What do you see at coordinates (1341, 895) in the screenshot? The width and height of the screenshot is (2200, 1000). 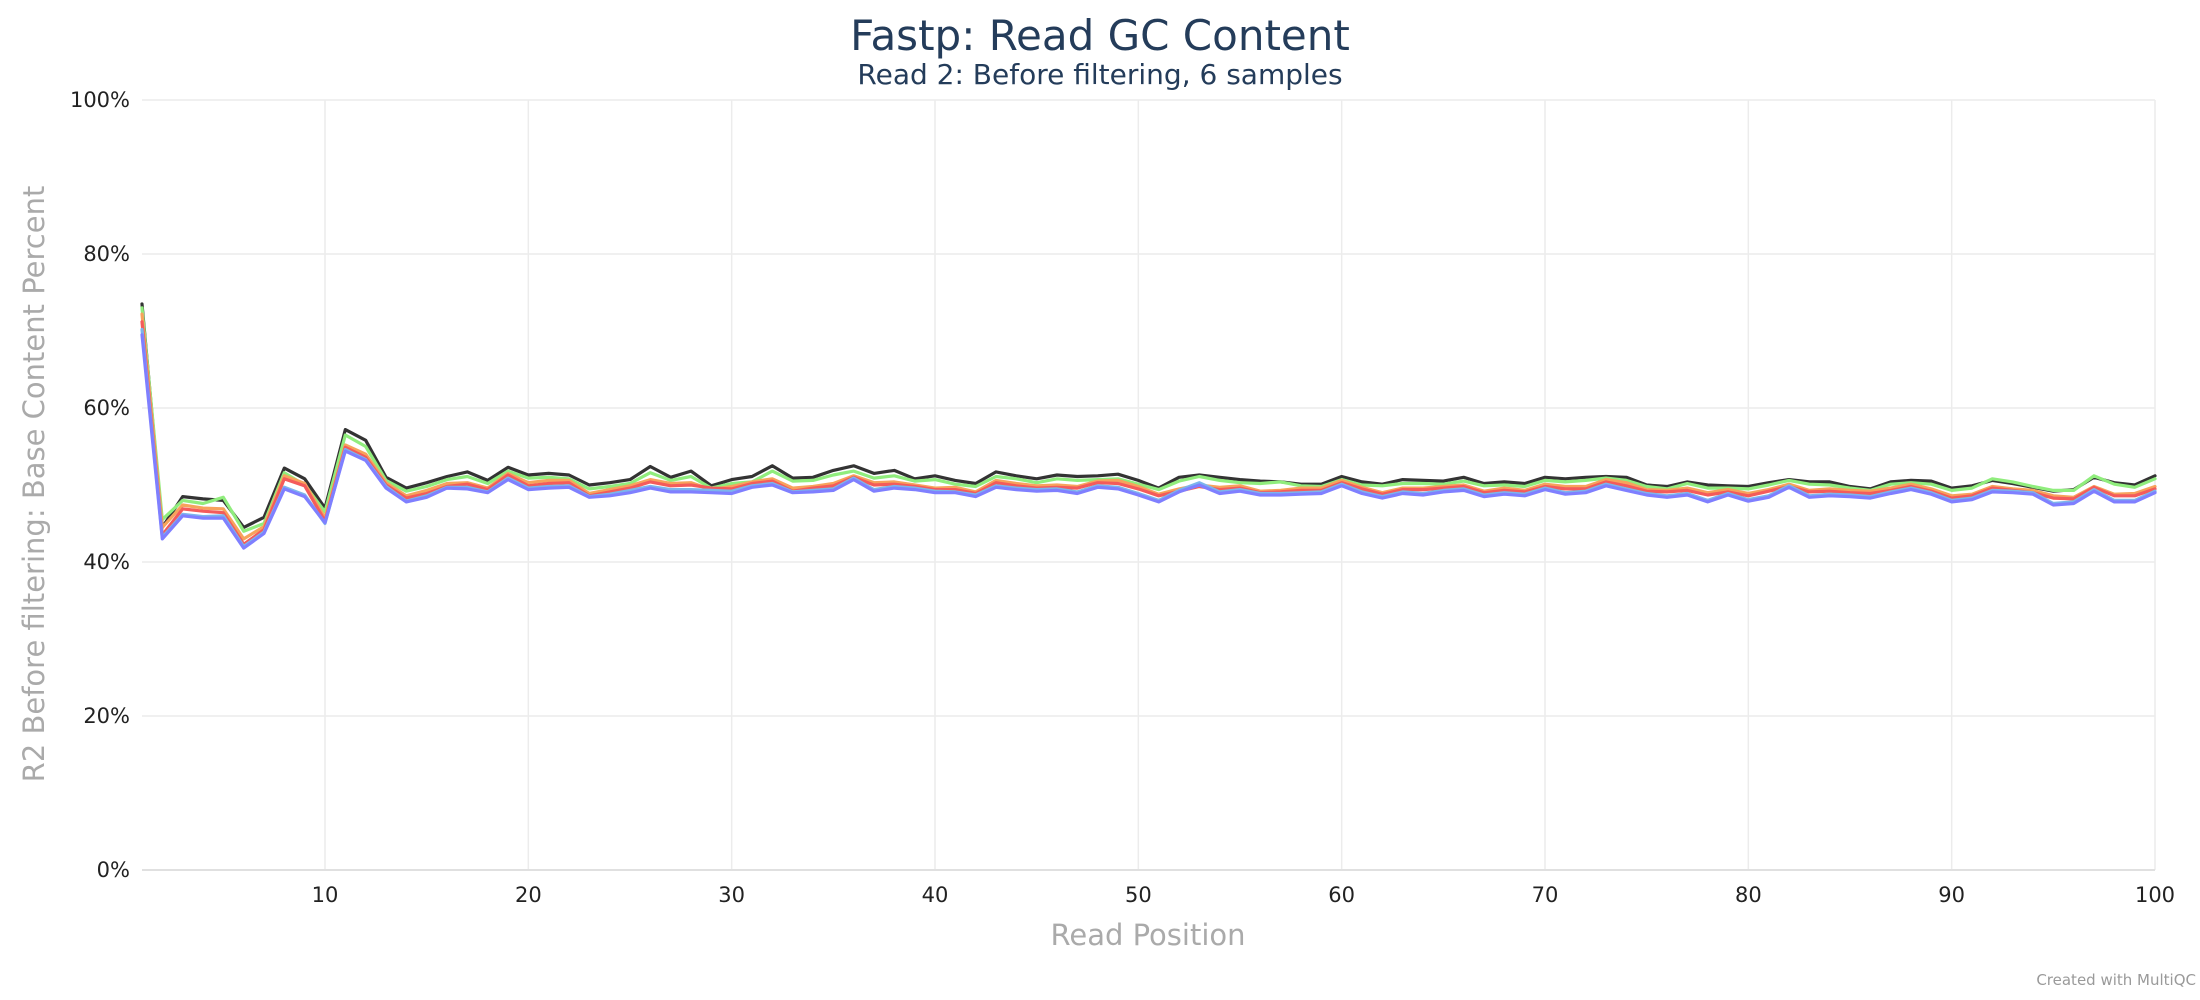 I see `x-tick-label: 60` at bounding box center [1341, 895].